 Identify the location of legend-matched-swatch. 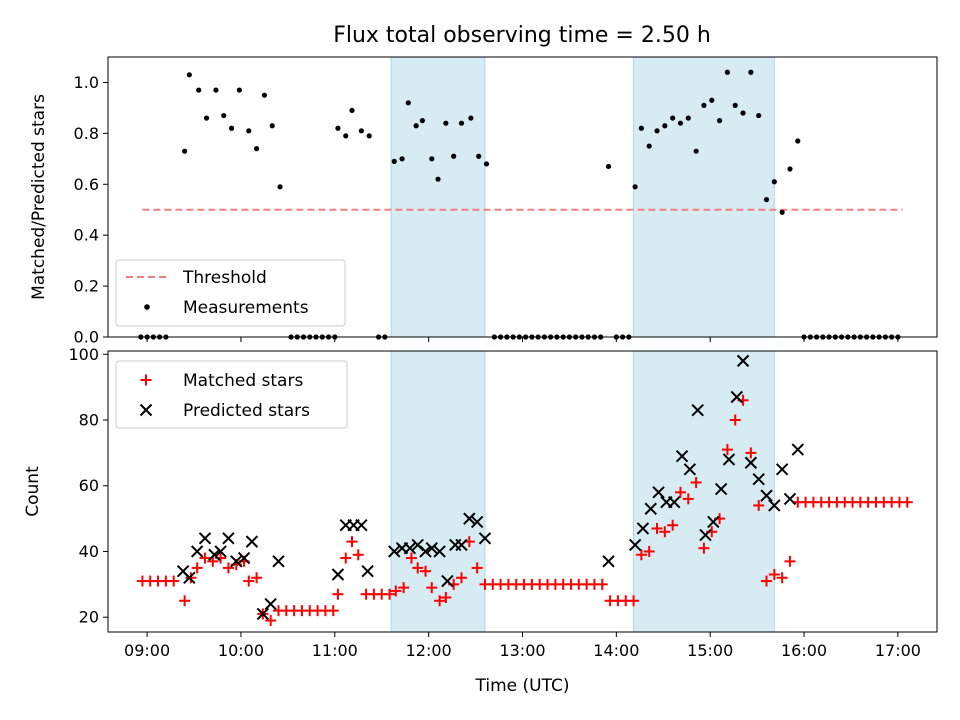
(146, 380).